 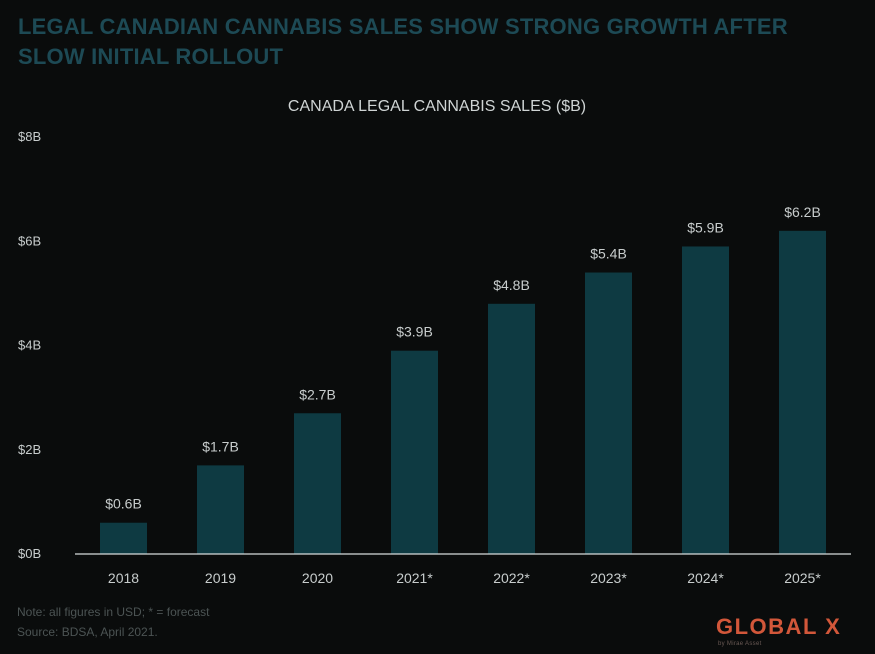 I want to click on bar-2025, so click(x=802, y=392).